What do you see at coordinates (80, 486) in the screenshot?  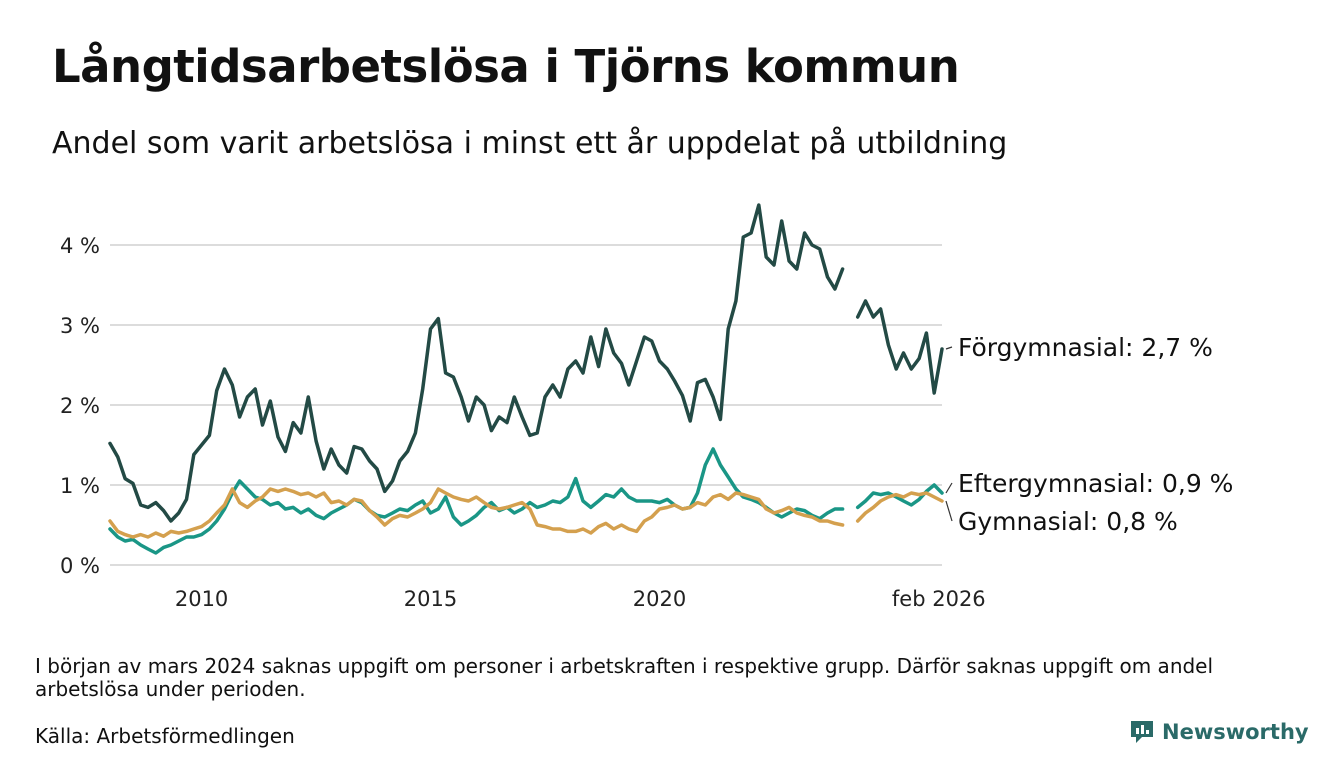 I see `y-tick-label: 1 %` at bounding box center [80, 486].